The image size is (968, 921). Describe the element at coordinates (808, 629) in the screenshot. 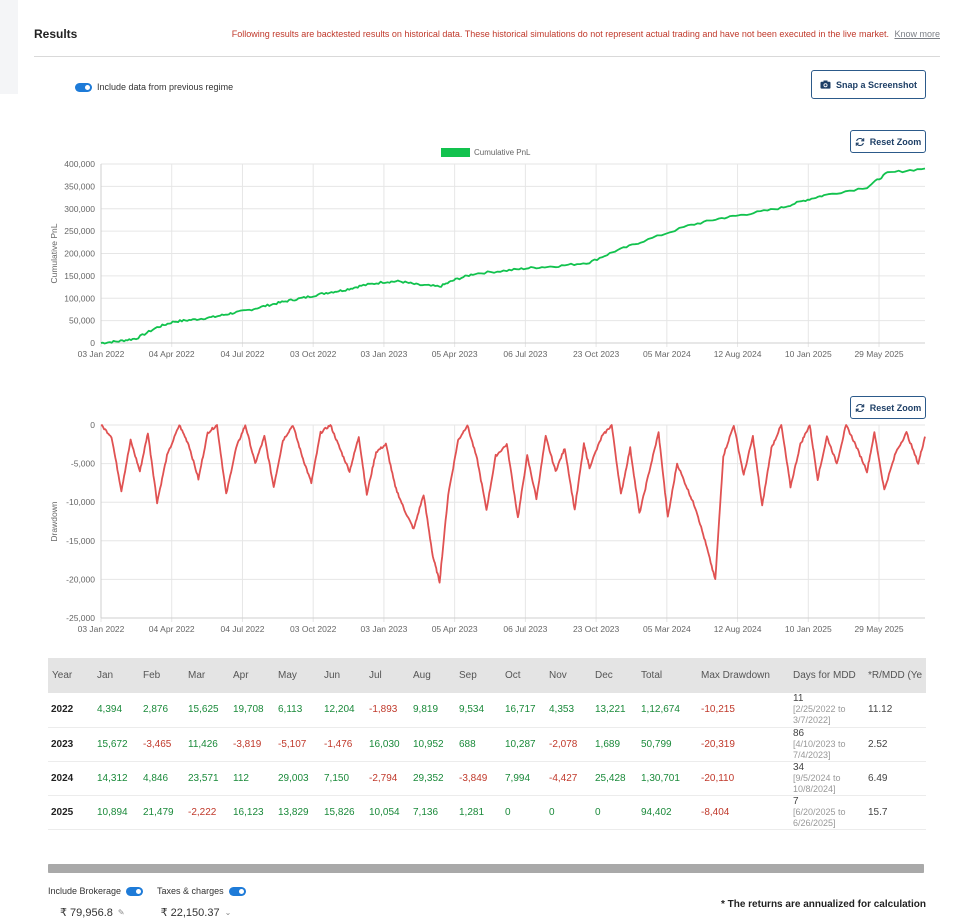

I see `x-tick-label: 10 Jan 2025` at that location.